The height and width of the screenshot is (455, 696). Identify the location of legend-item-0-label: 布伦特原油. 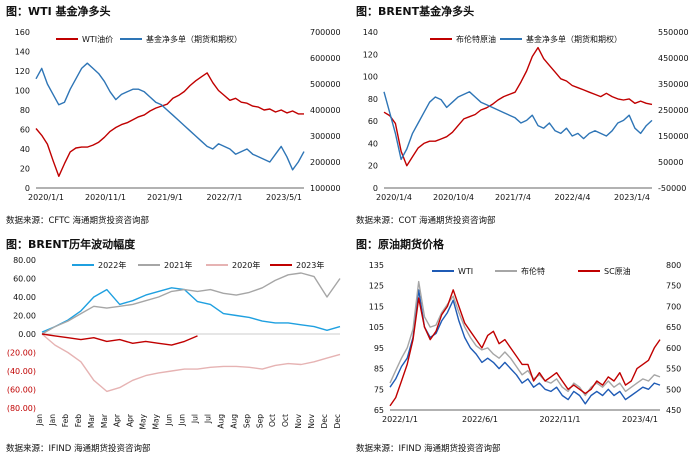
(476, 39).